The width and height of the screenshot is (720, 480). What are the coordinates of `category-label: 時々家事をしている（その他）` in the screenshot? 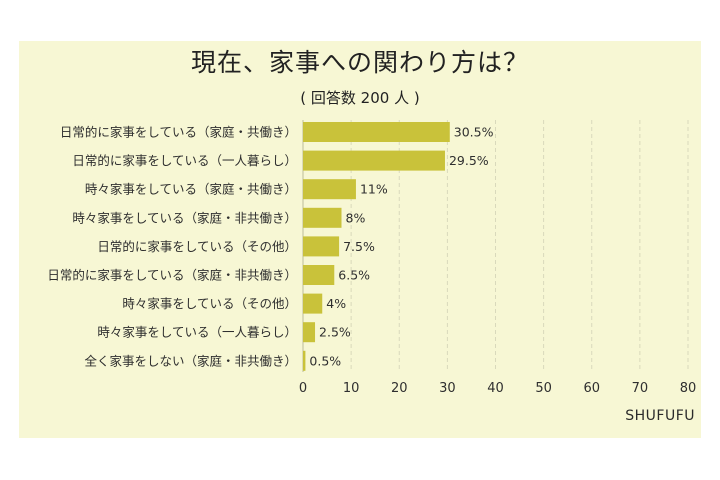 It's located at (209, 303).